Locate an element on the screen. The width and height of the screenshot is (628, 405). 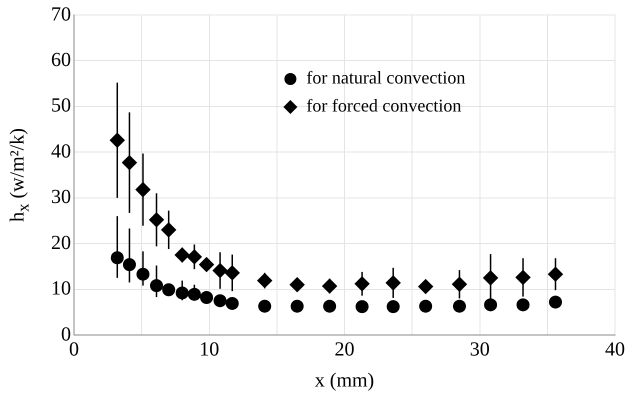
y-tick-label: 30 is located at coordinates (61, 197).